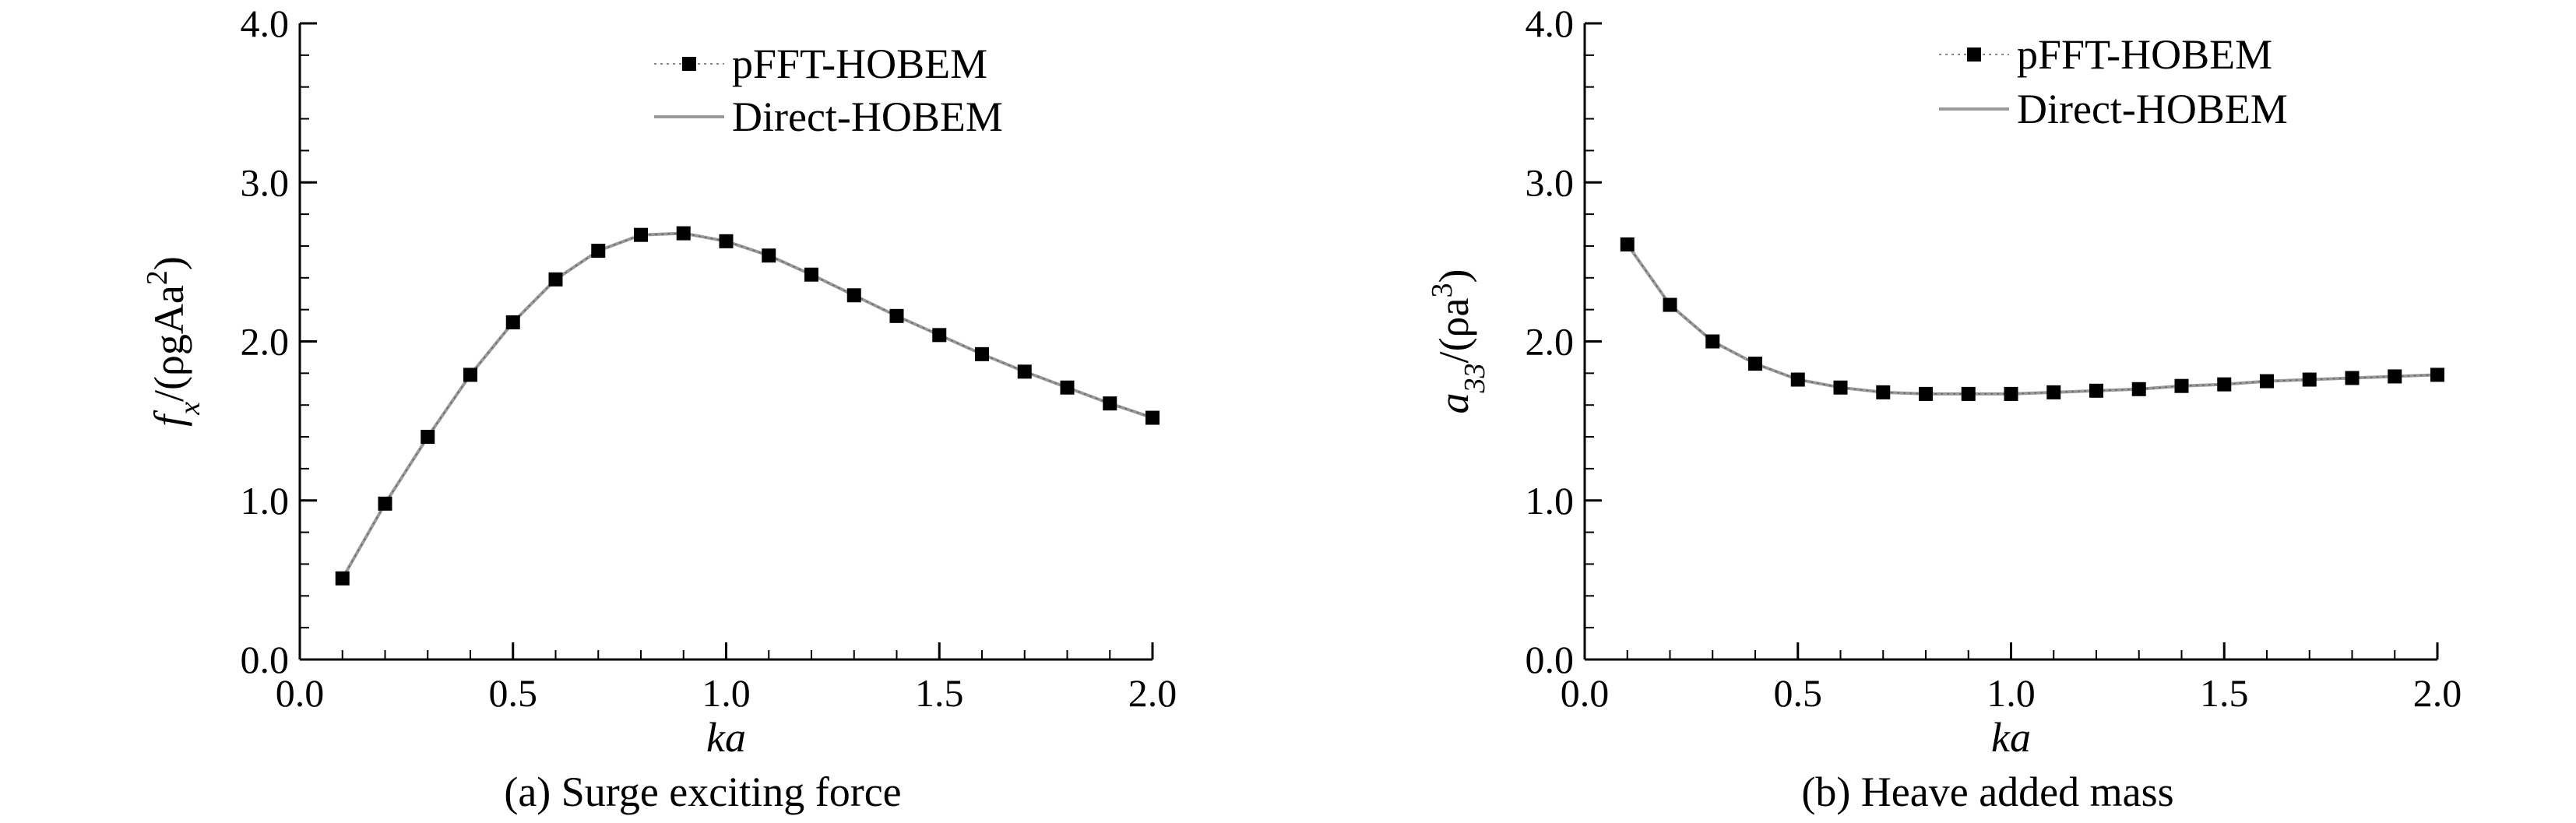 This screenshot has height=823, width=2576. I want to click on y-axis-title-text: /(ρgAa, so click(169, 343).